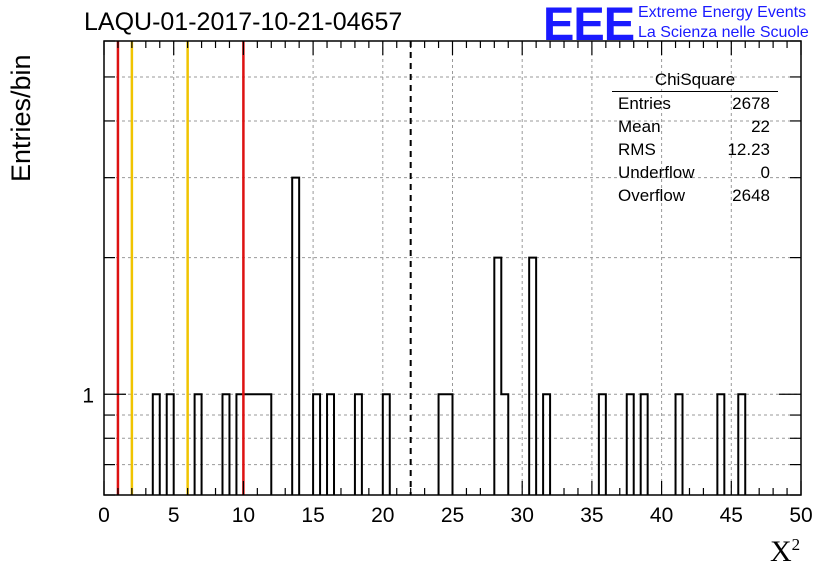  Describe the element at coordinates (589, 25) in the screenshot. I see `eee-logo: EEE` at that location.